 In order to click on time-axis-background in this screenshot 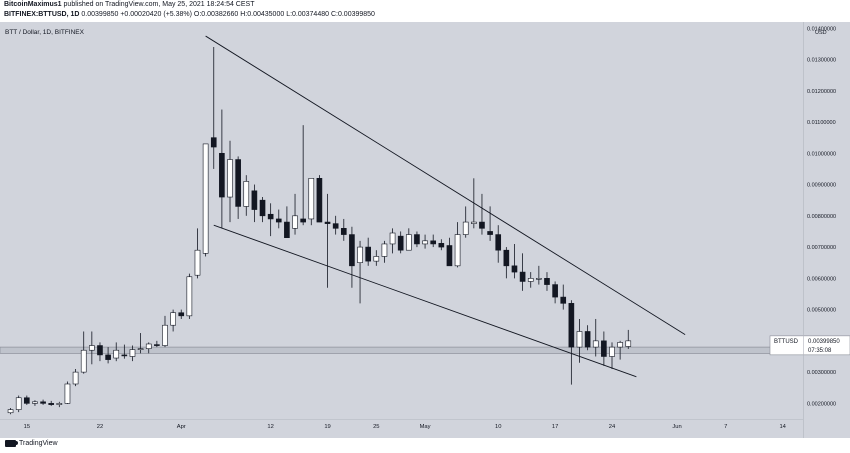, I will do `click(401, 428)`.